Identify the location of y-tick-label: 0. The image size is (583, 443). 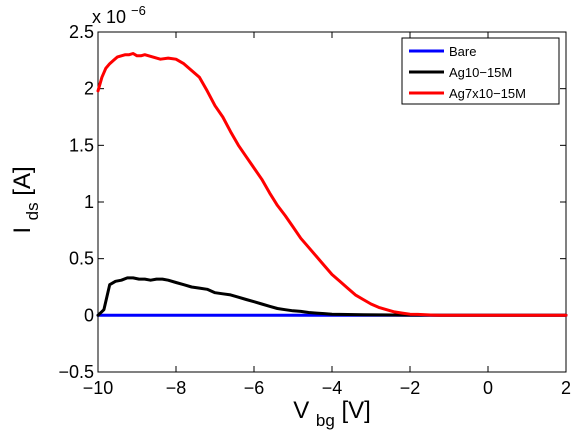
(89, 315).